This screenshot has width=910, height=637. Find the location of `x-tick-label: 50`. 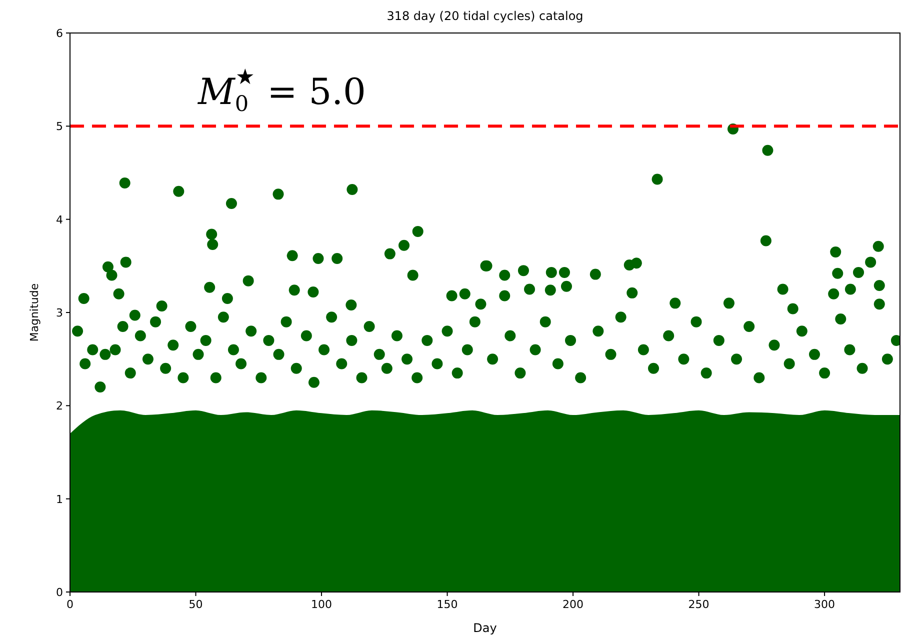

x-tick-label: 50 is located at coordinates (195, 604).